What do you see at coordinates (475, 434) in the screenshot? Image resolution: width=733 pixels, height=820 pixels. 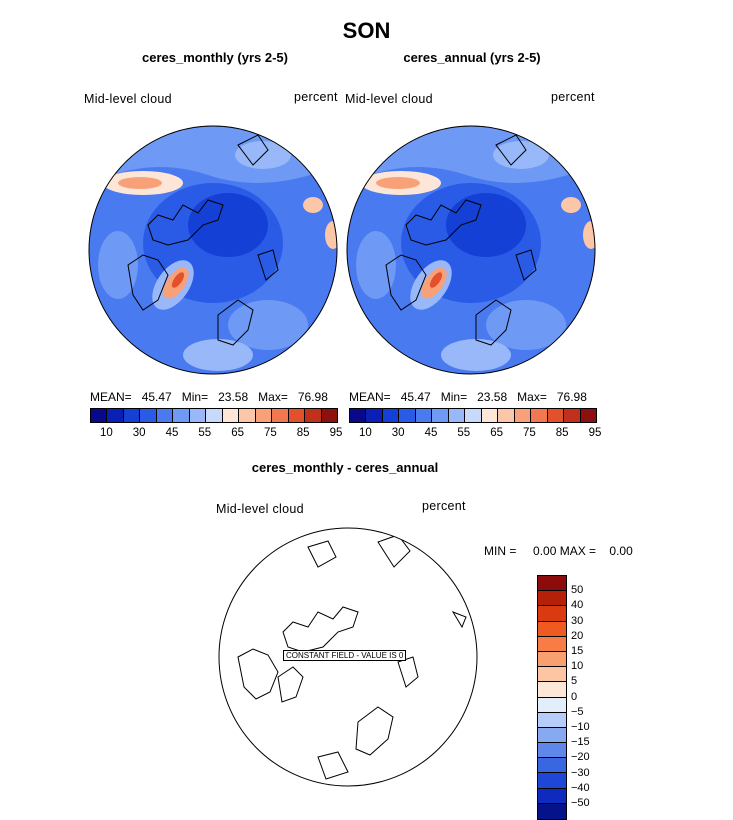 I see `colorbar-ticks-annual: 10 30 45 55 65 75 85 95` at bounding box center [475, 434].